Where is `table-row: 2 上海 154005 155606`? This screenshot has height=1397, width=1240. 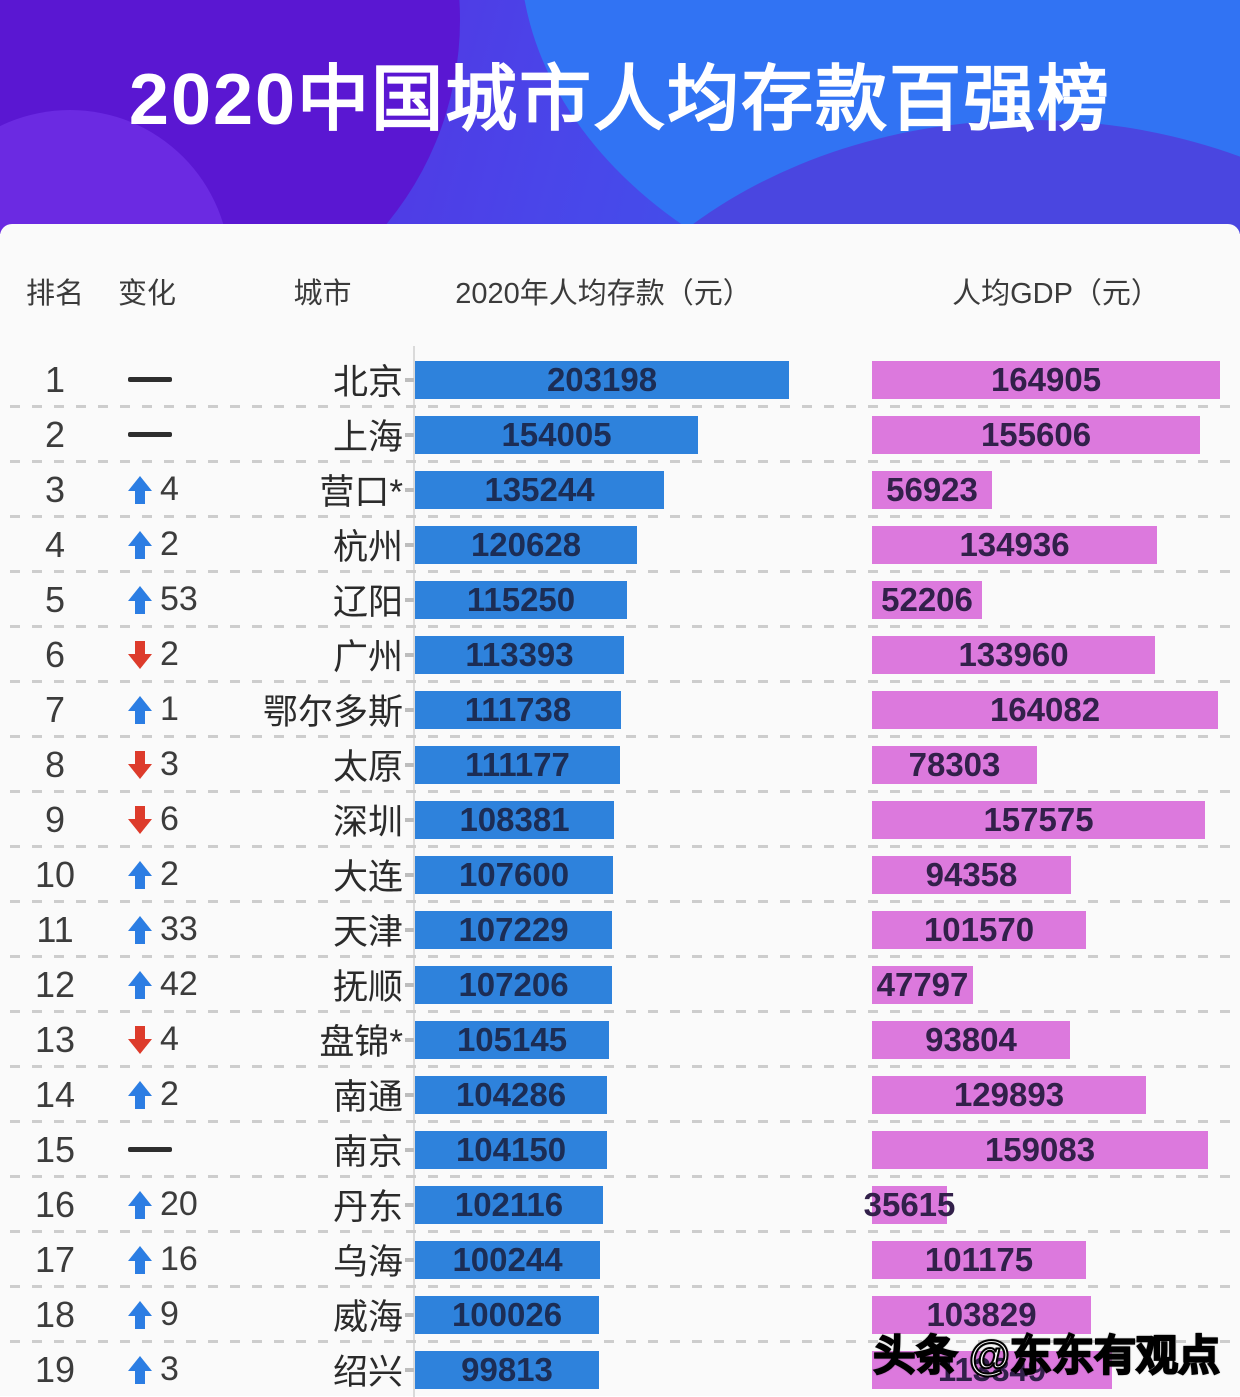
table-row: 2 上海 154005 155606 is located at coordinates (620, 435).